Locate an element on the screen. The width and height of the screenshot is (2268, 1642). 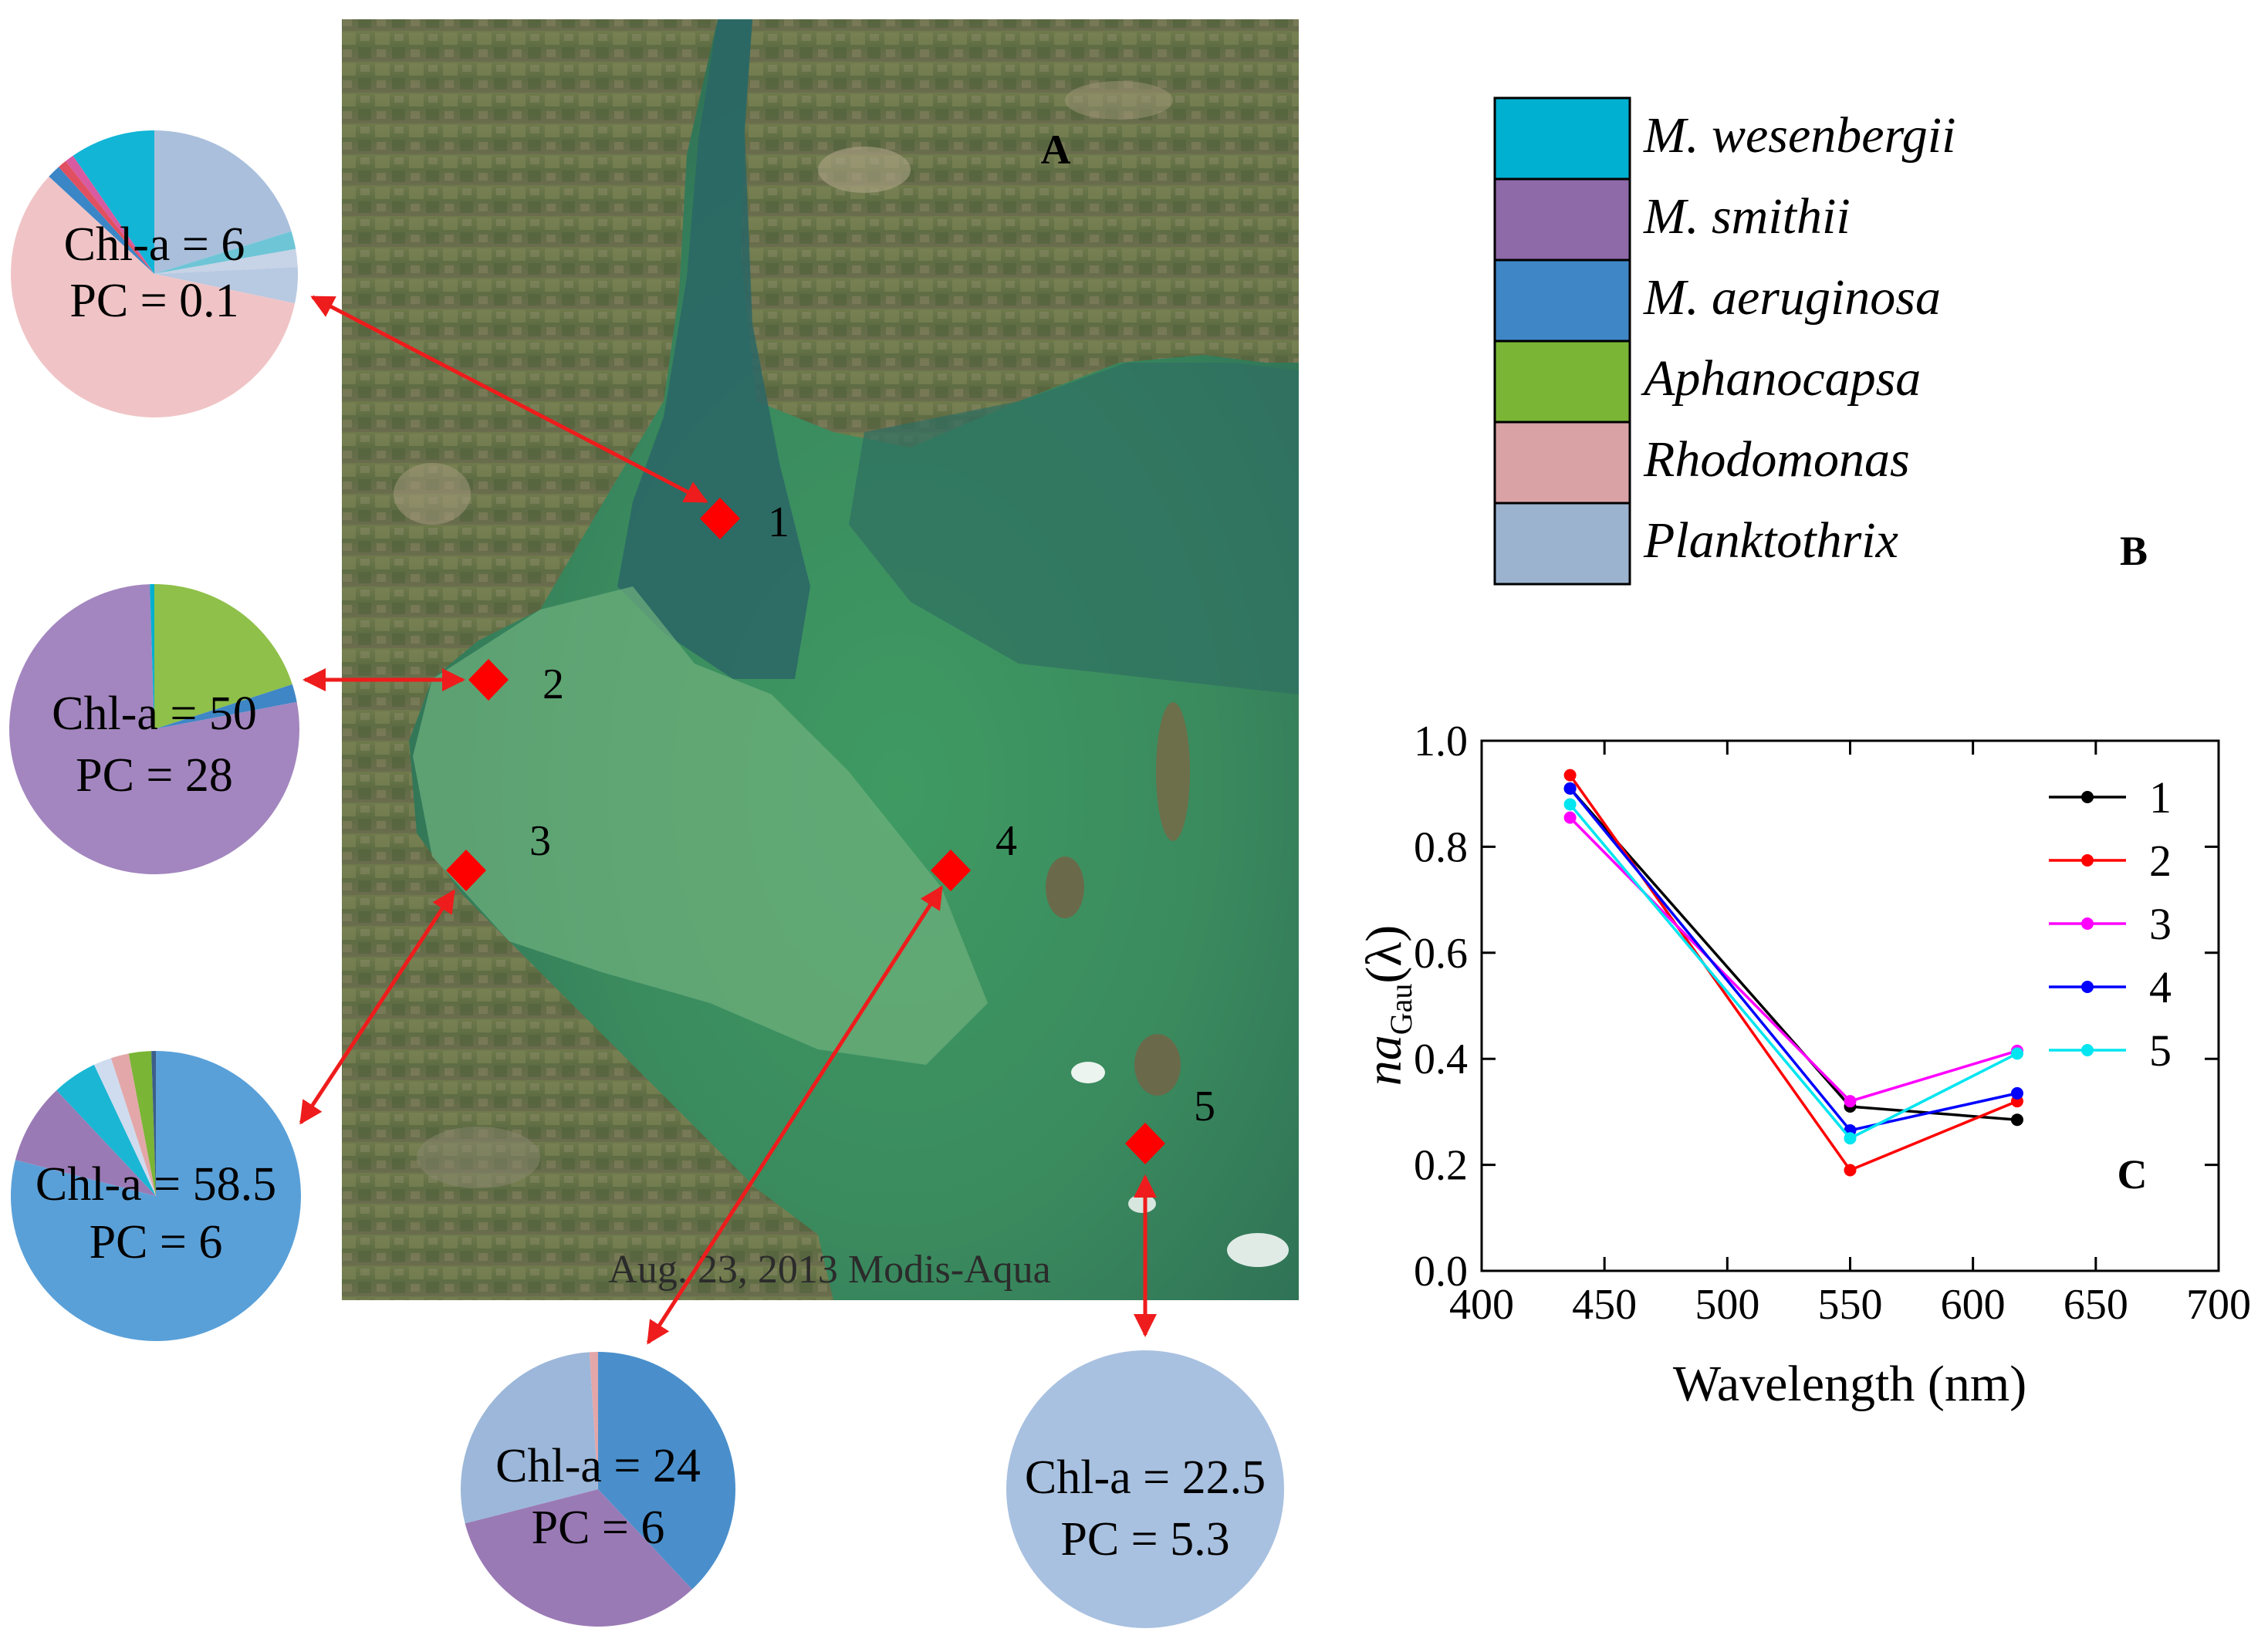
y-tick-label: 0.4 is located at coordinates (1441, 1059).